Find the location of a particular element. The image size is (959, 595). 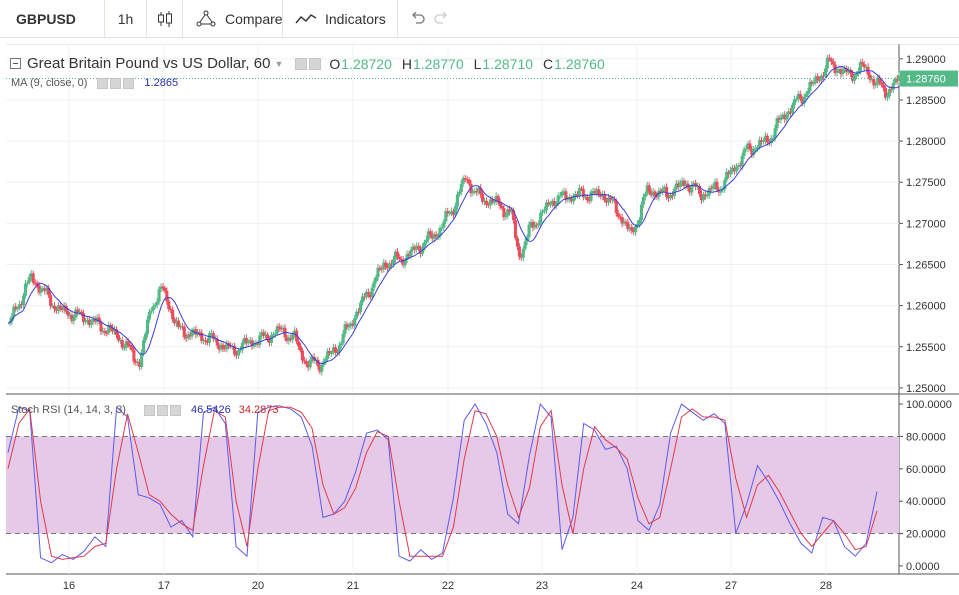

compare-button: Compare is located at coordinates (233, 19).